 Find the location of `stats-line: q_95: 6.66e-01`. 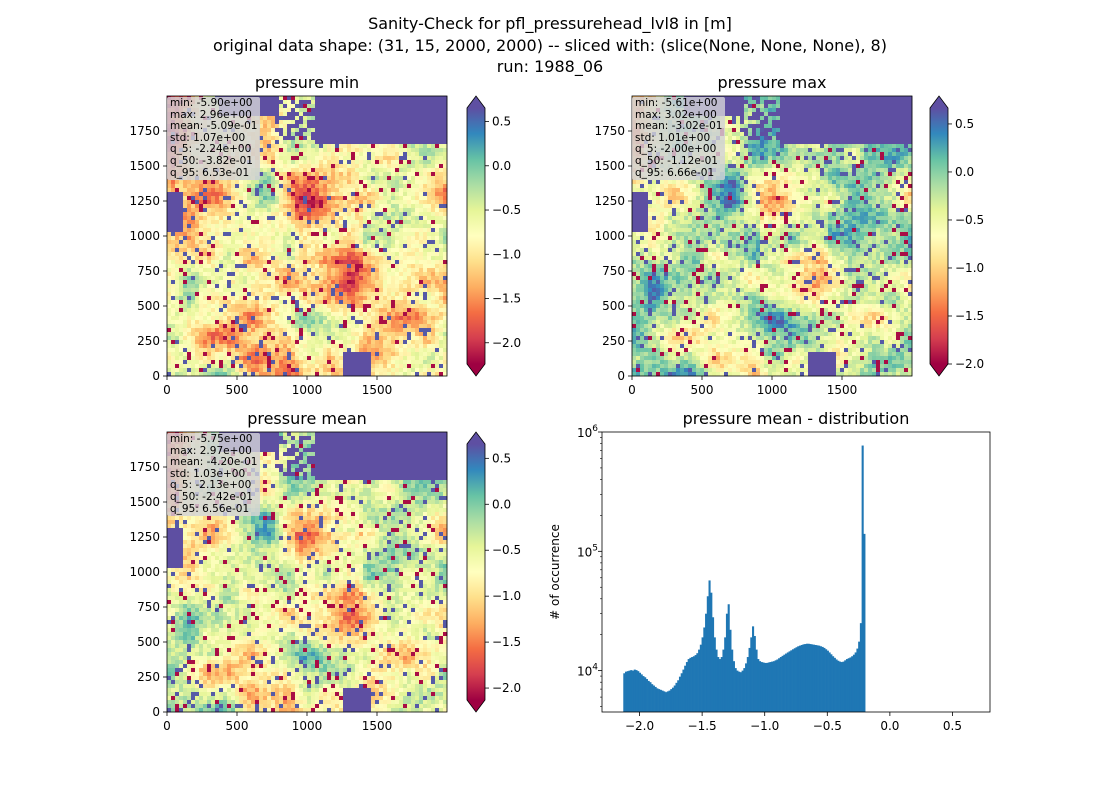

stats-line: q_95: 6.66e-01 is located at coordinates (675, 172).